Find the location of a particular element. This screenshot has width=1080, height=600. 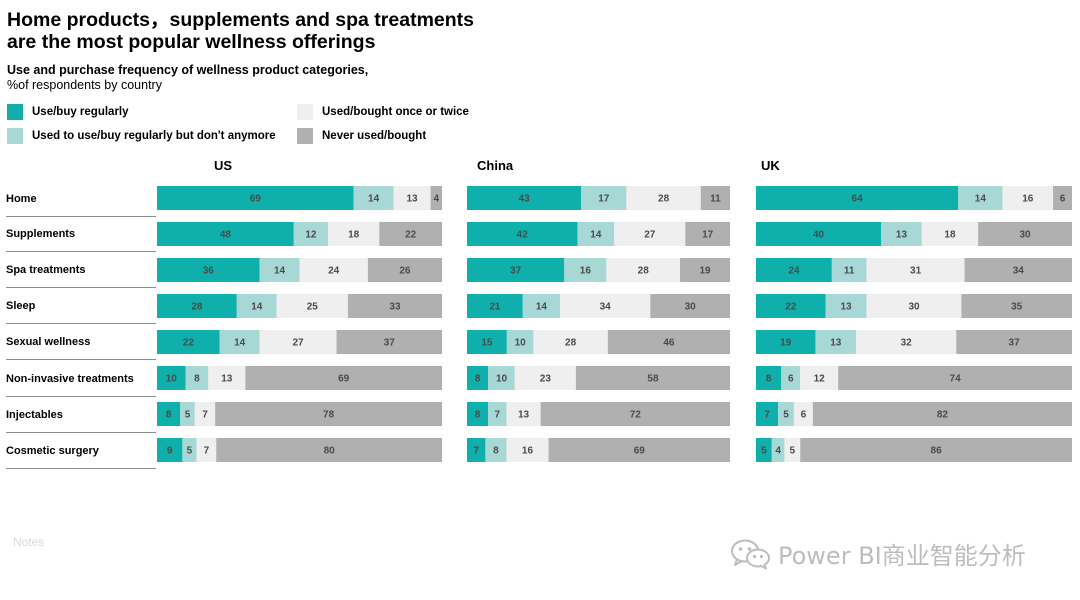

data-label: 12 is located at coordinates (311, 235).